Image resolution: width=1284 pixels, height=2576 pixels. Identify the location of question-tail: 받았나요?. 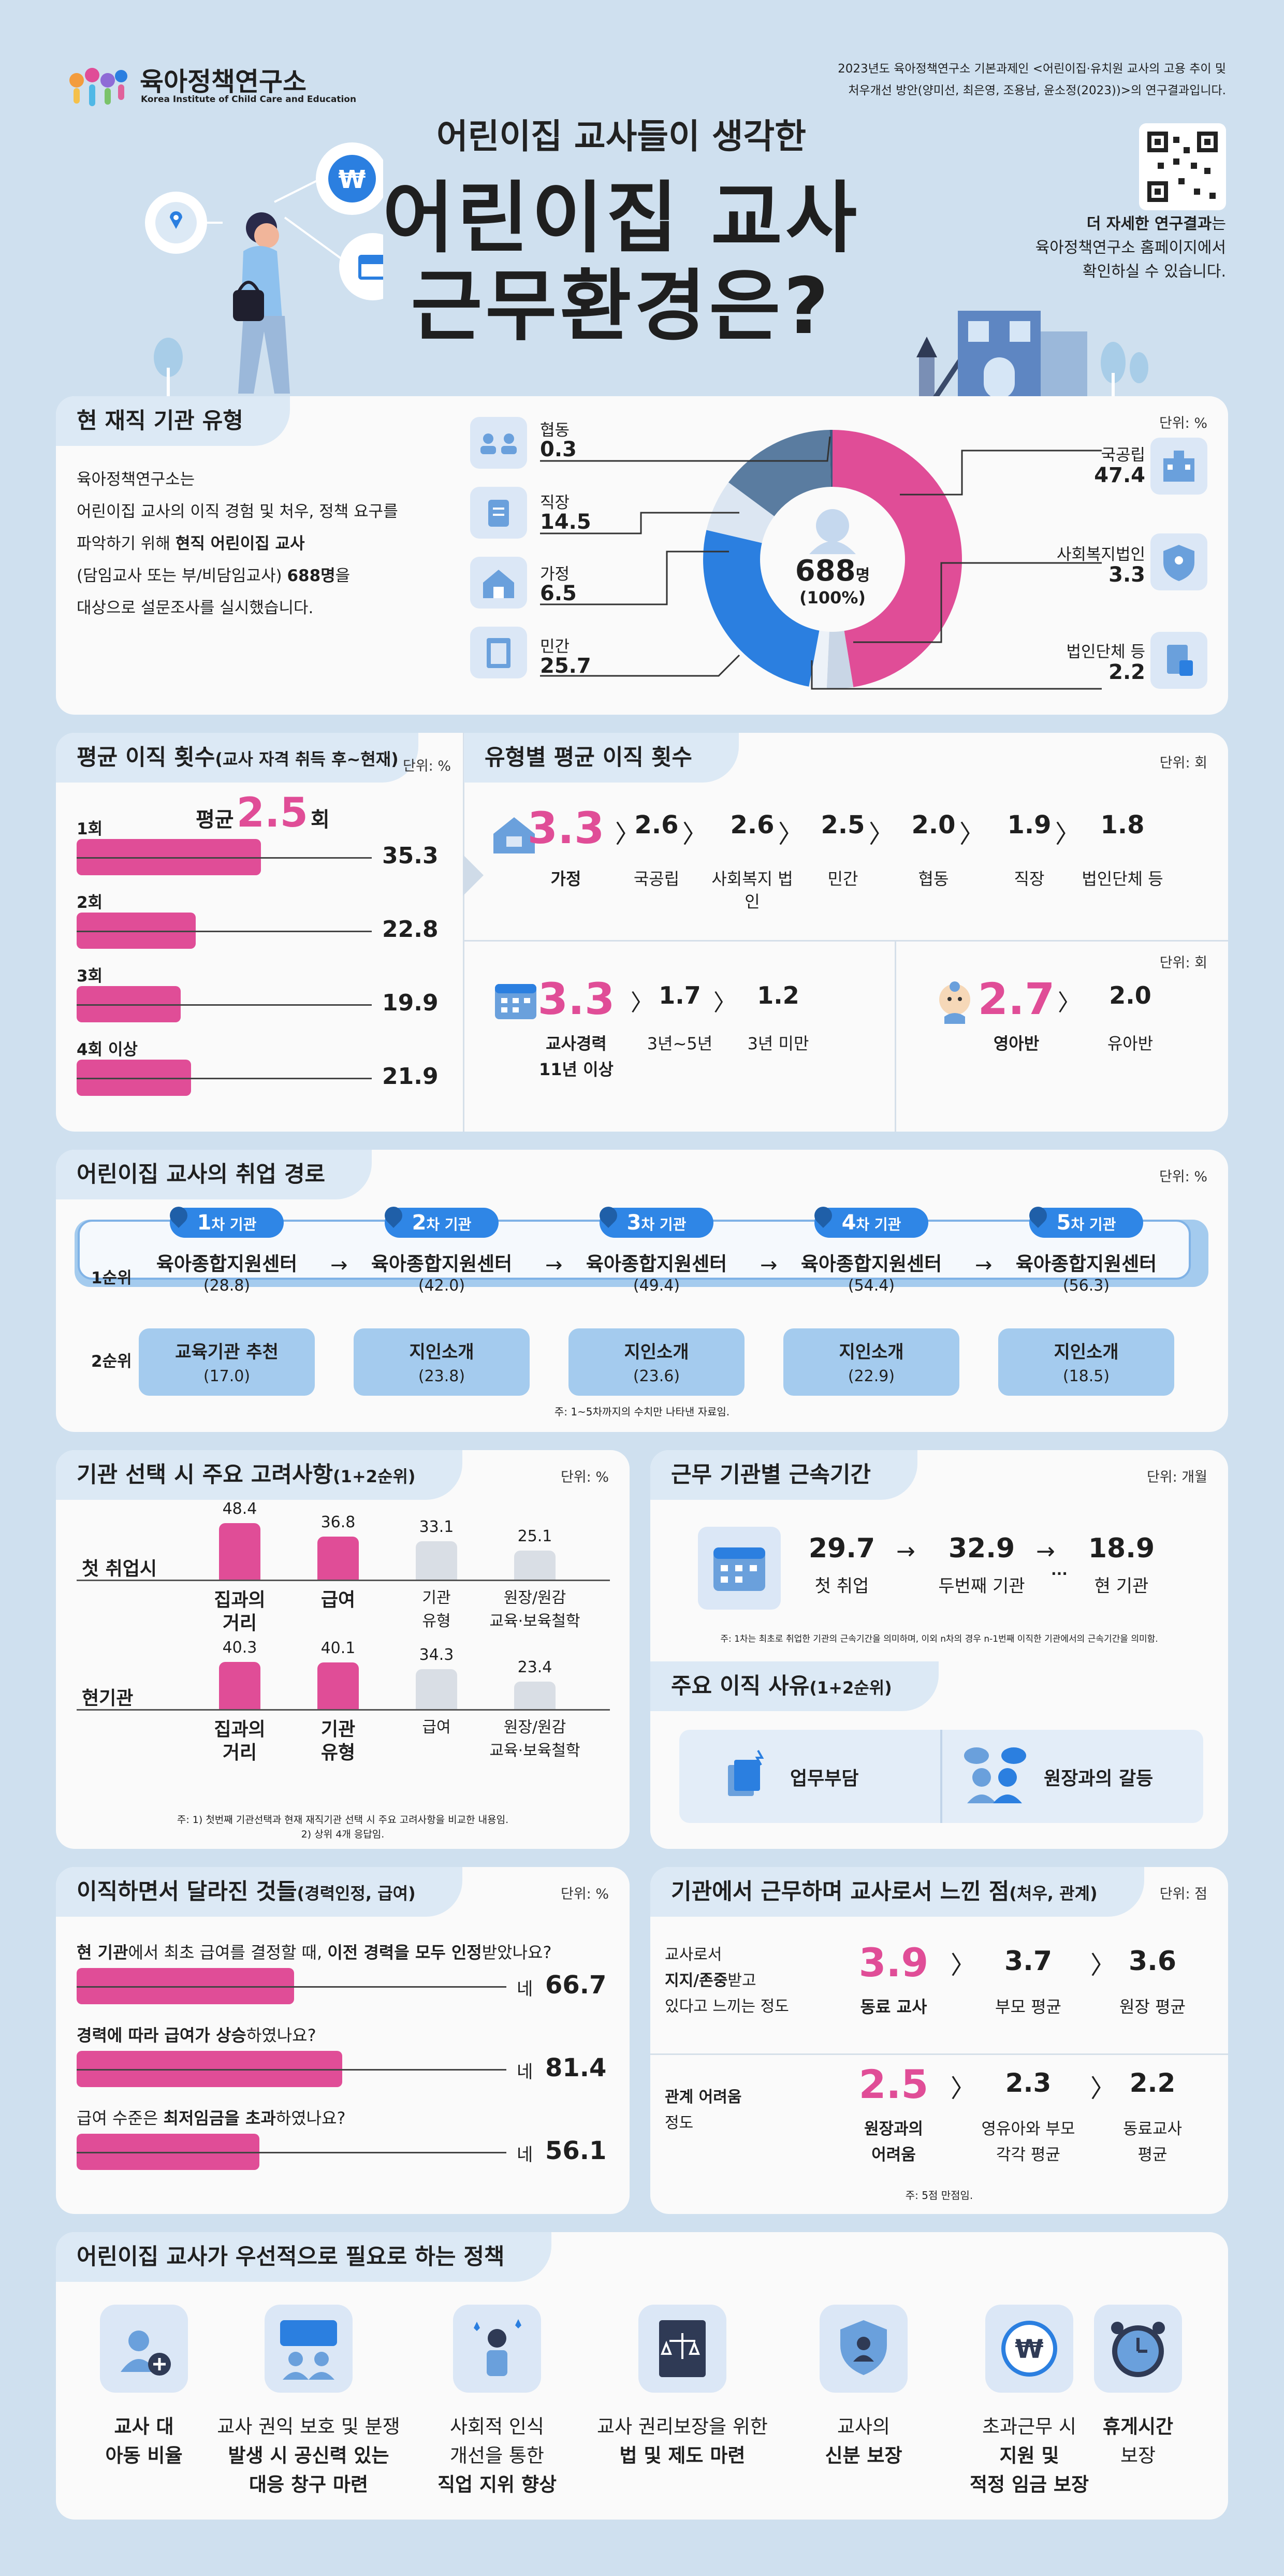
(516, 1952).